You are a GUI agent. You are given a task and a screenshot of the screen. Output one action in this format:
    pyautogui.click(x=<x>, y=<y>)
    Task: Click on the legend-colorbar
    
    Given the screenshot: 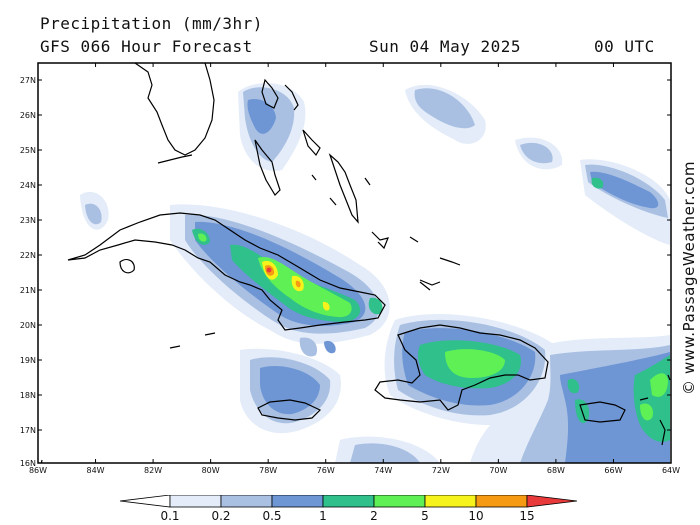 What is the action you would take?
    pyautogui.click(x=348, y=501)
    